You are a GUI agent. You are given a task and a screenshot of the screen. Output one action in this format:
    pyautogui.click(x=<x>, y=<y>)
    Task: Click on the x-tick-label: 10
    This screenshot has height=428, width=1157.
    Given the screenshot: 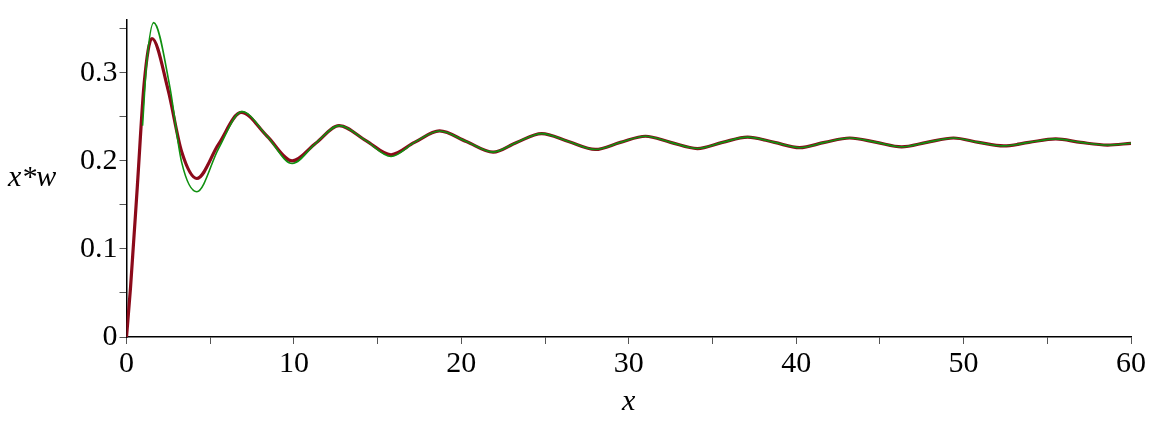 What is the action you would take?
    pyautogui.click(x=293, y=361)
    